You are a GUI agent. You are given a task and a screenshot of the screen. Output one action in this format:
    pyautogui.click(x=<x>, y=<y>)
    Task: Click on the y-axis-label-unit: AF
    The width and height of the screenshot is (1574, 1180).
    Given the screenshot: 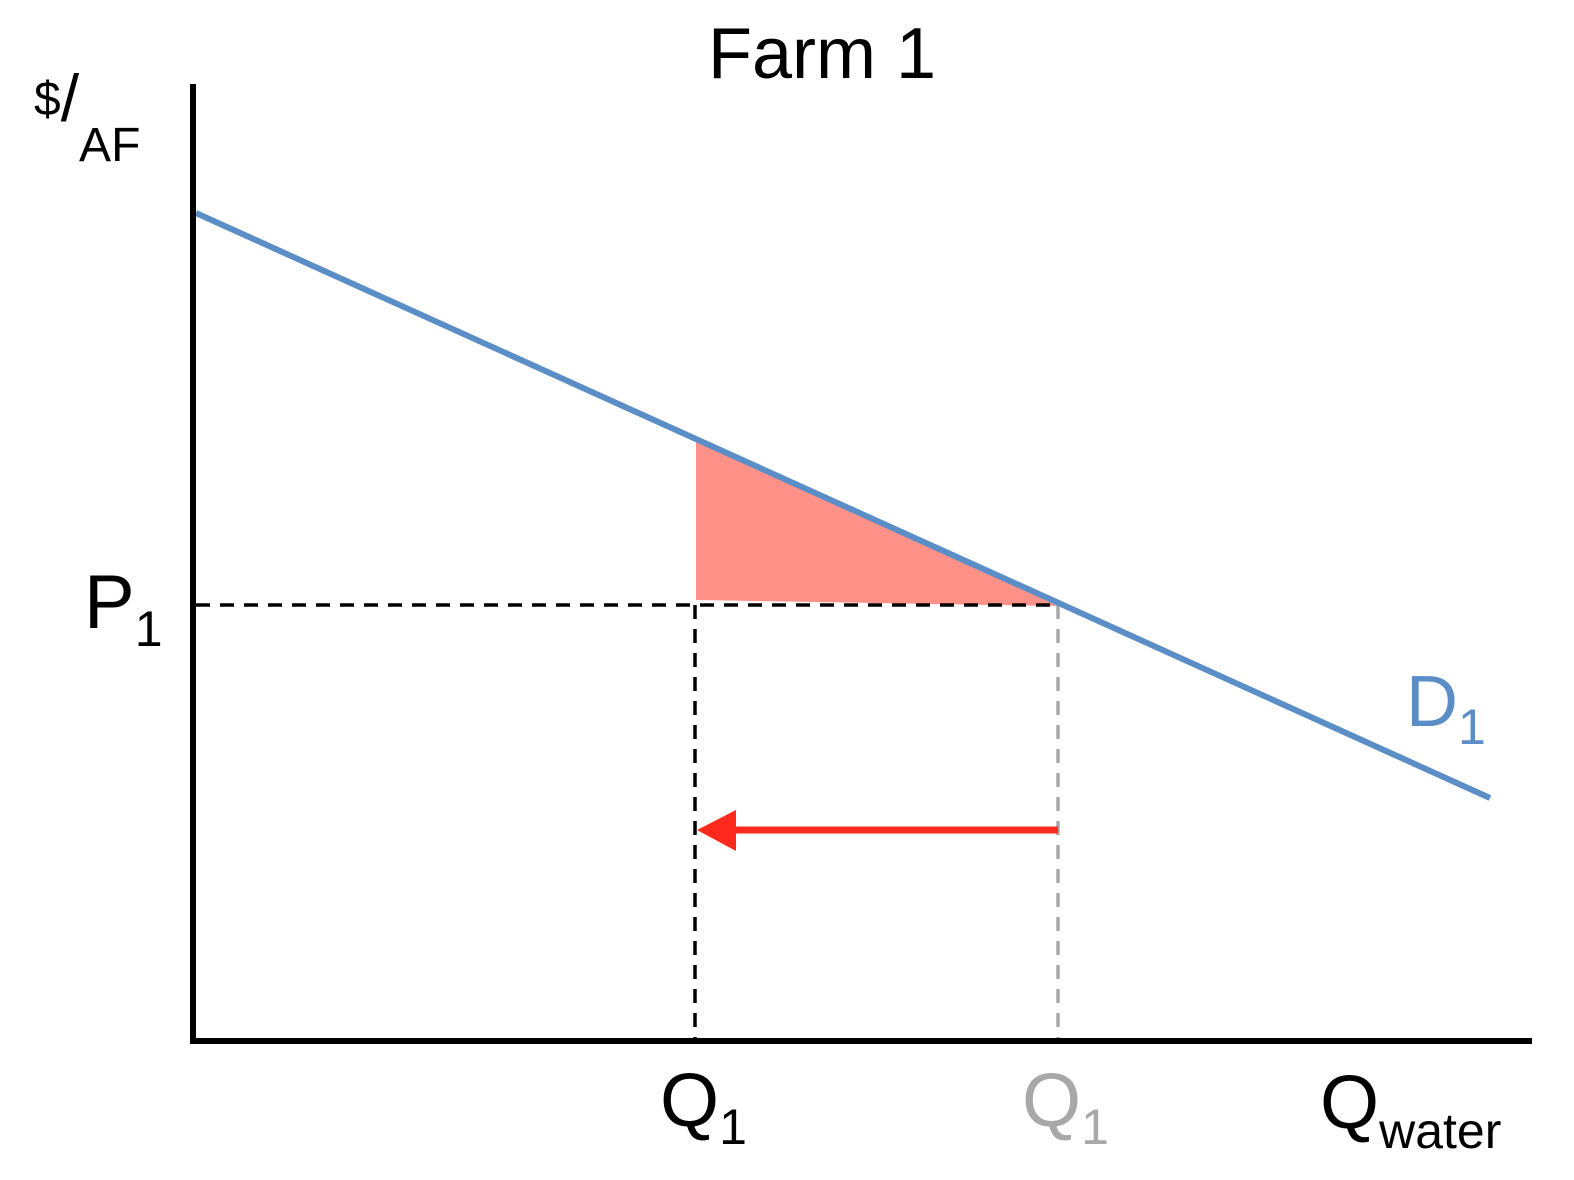 What is the action you would take?
    pyautogui.click(x=109, y=145)
    